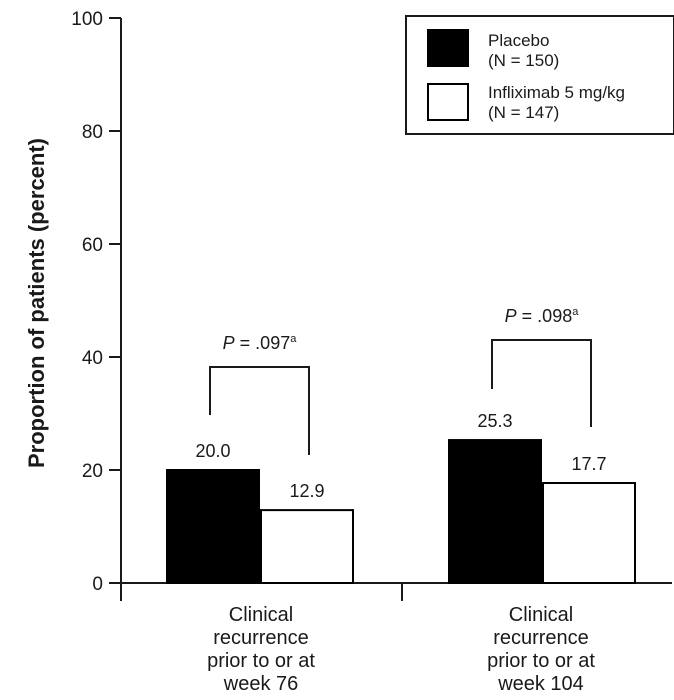 The image size is (674, 700). Describe the element at coordinates (260, 343) in the screenshot. I see `p-value-annotation: P = .097a` at that location.